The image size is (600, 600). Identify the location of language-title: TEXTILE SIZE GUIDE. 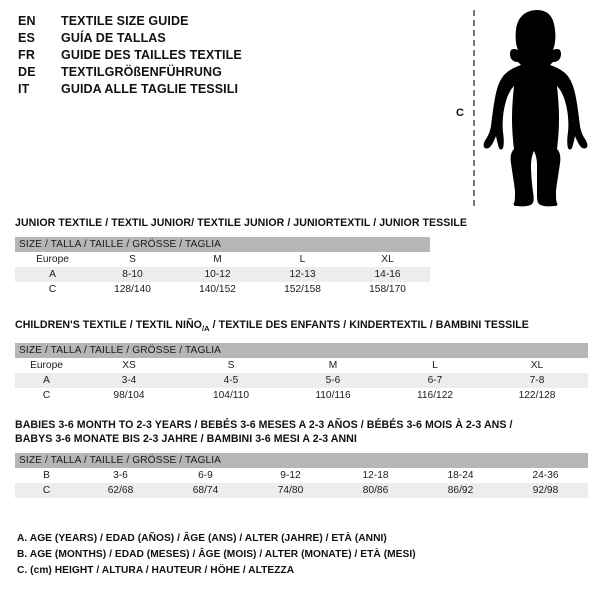
(125, 21).